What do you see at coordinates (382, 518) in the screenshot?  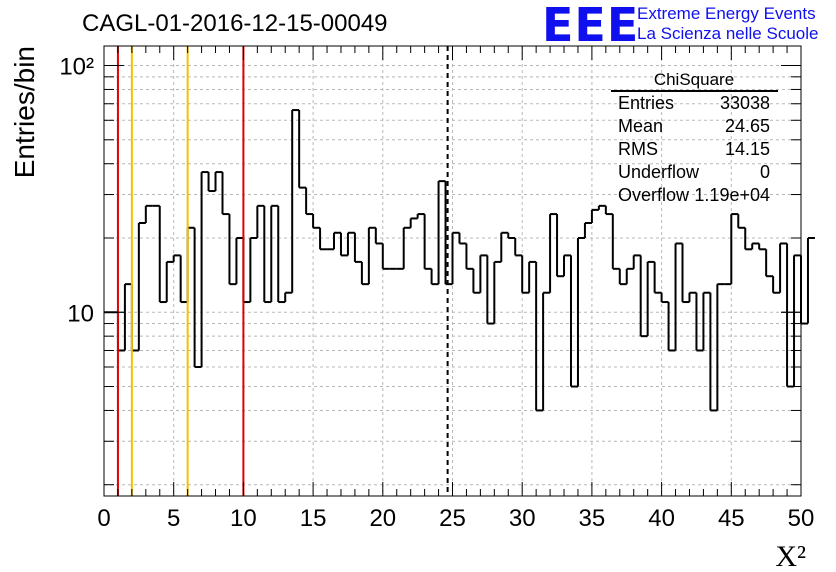 I see `x-tick-label: 20` at bounding box center [382, 518].